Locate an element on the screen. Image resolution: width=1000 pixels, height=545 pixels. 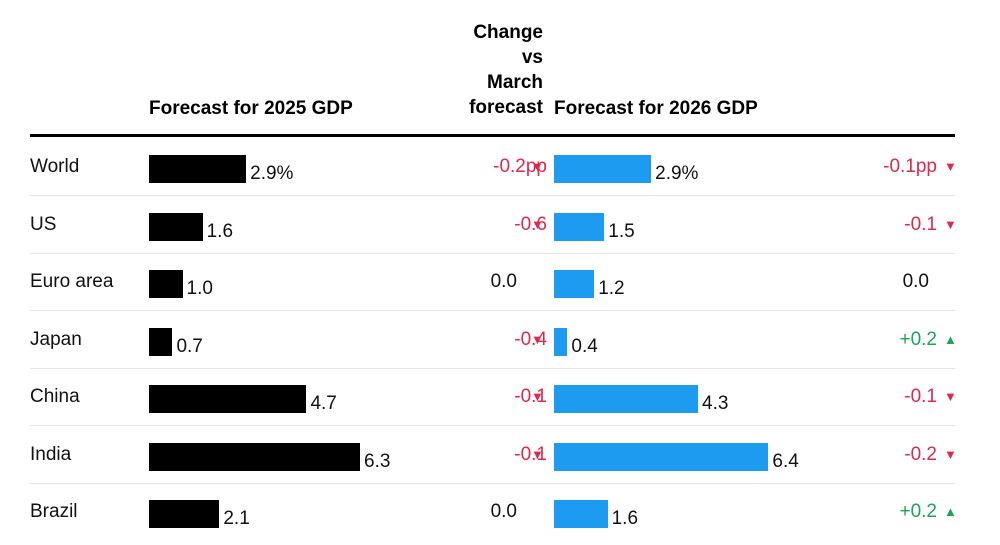
value-label-2025: 6.3 is located at coordinates (377, 461).